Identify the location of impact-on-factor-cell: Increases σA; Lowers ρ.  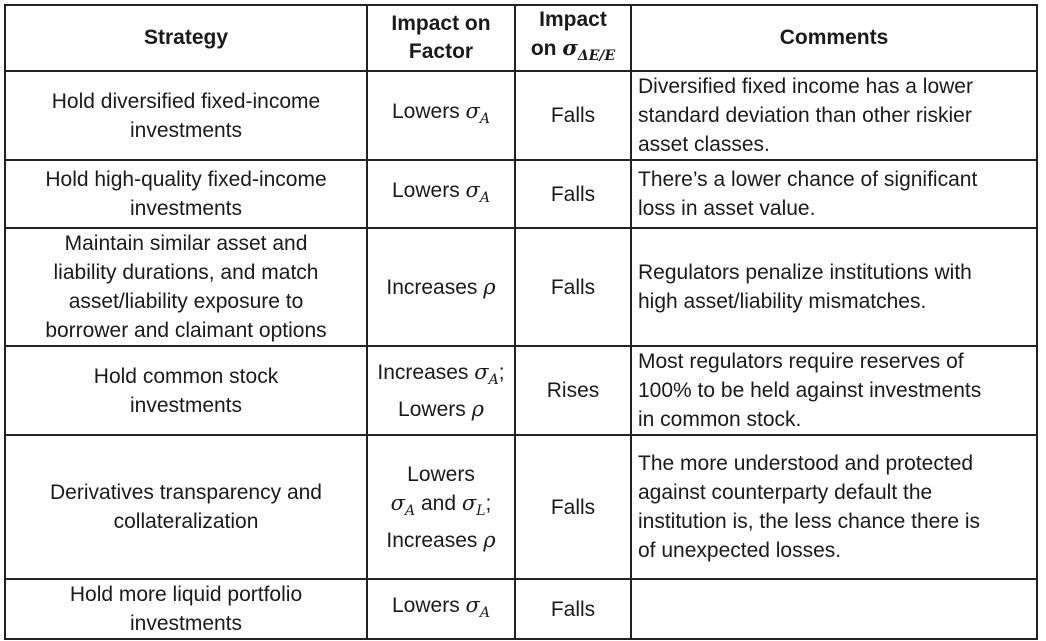
(441, 390).